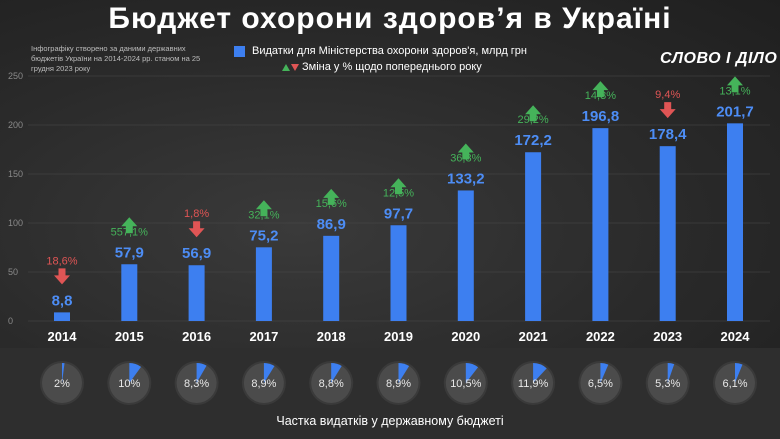  Describe the element at coordinates (62, 384) in the screenshot. I see `share-value-label: 2%` at that location.